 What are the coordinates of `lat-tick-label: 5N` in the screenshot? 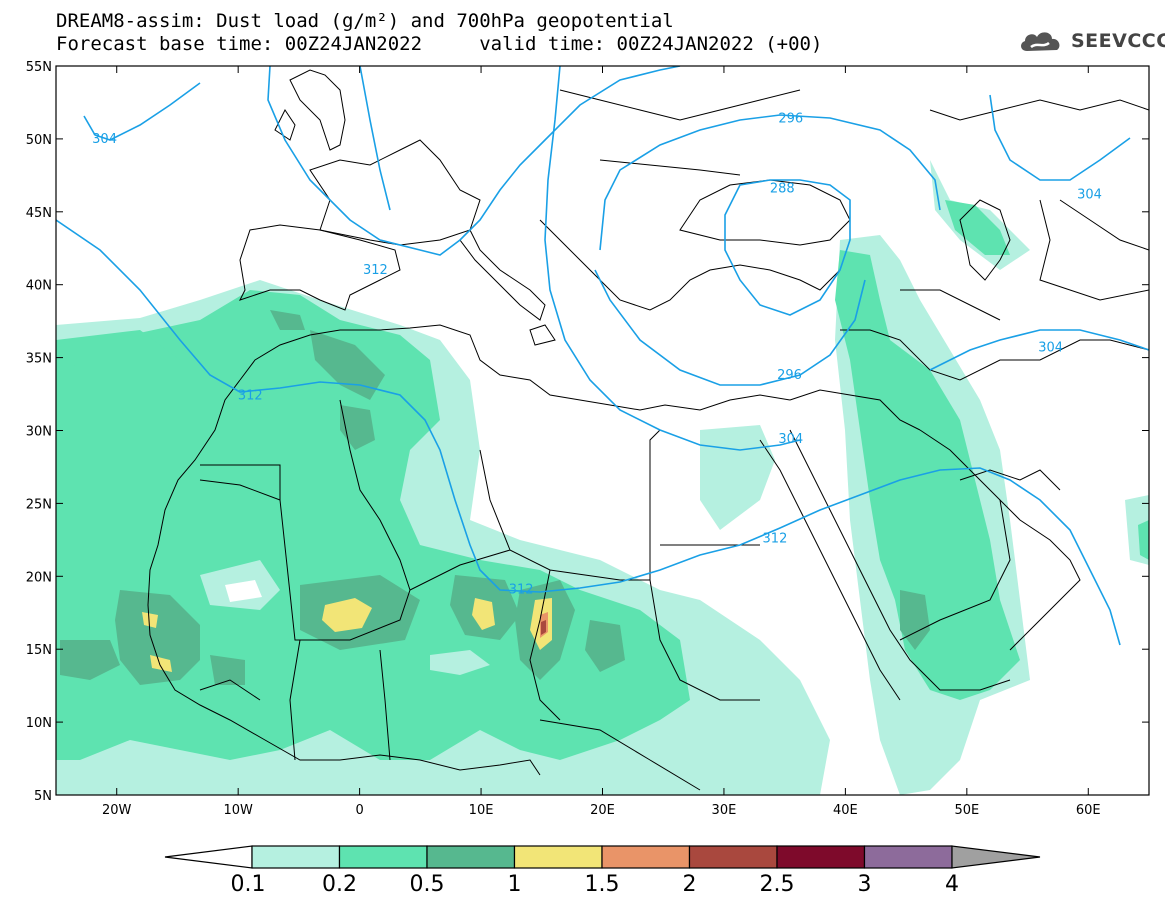 It's located at (43, 796).